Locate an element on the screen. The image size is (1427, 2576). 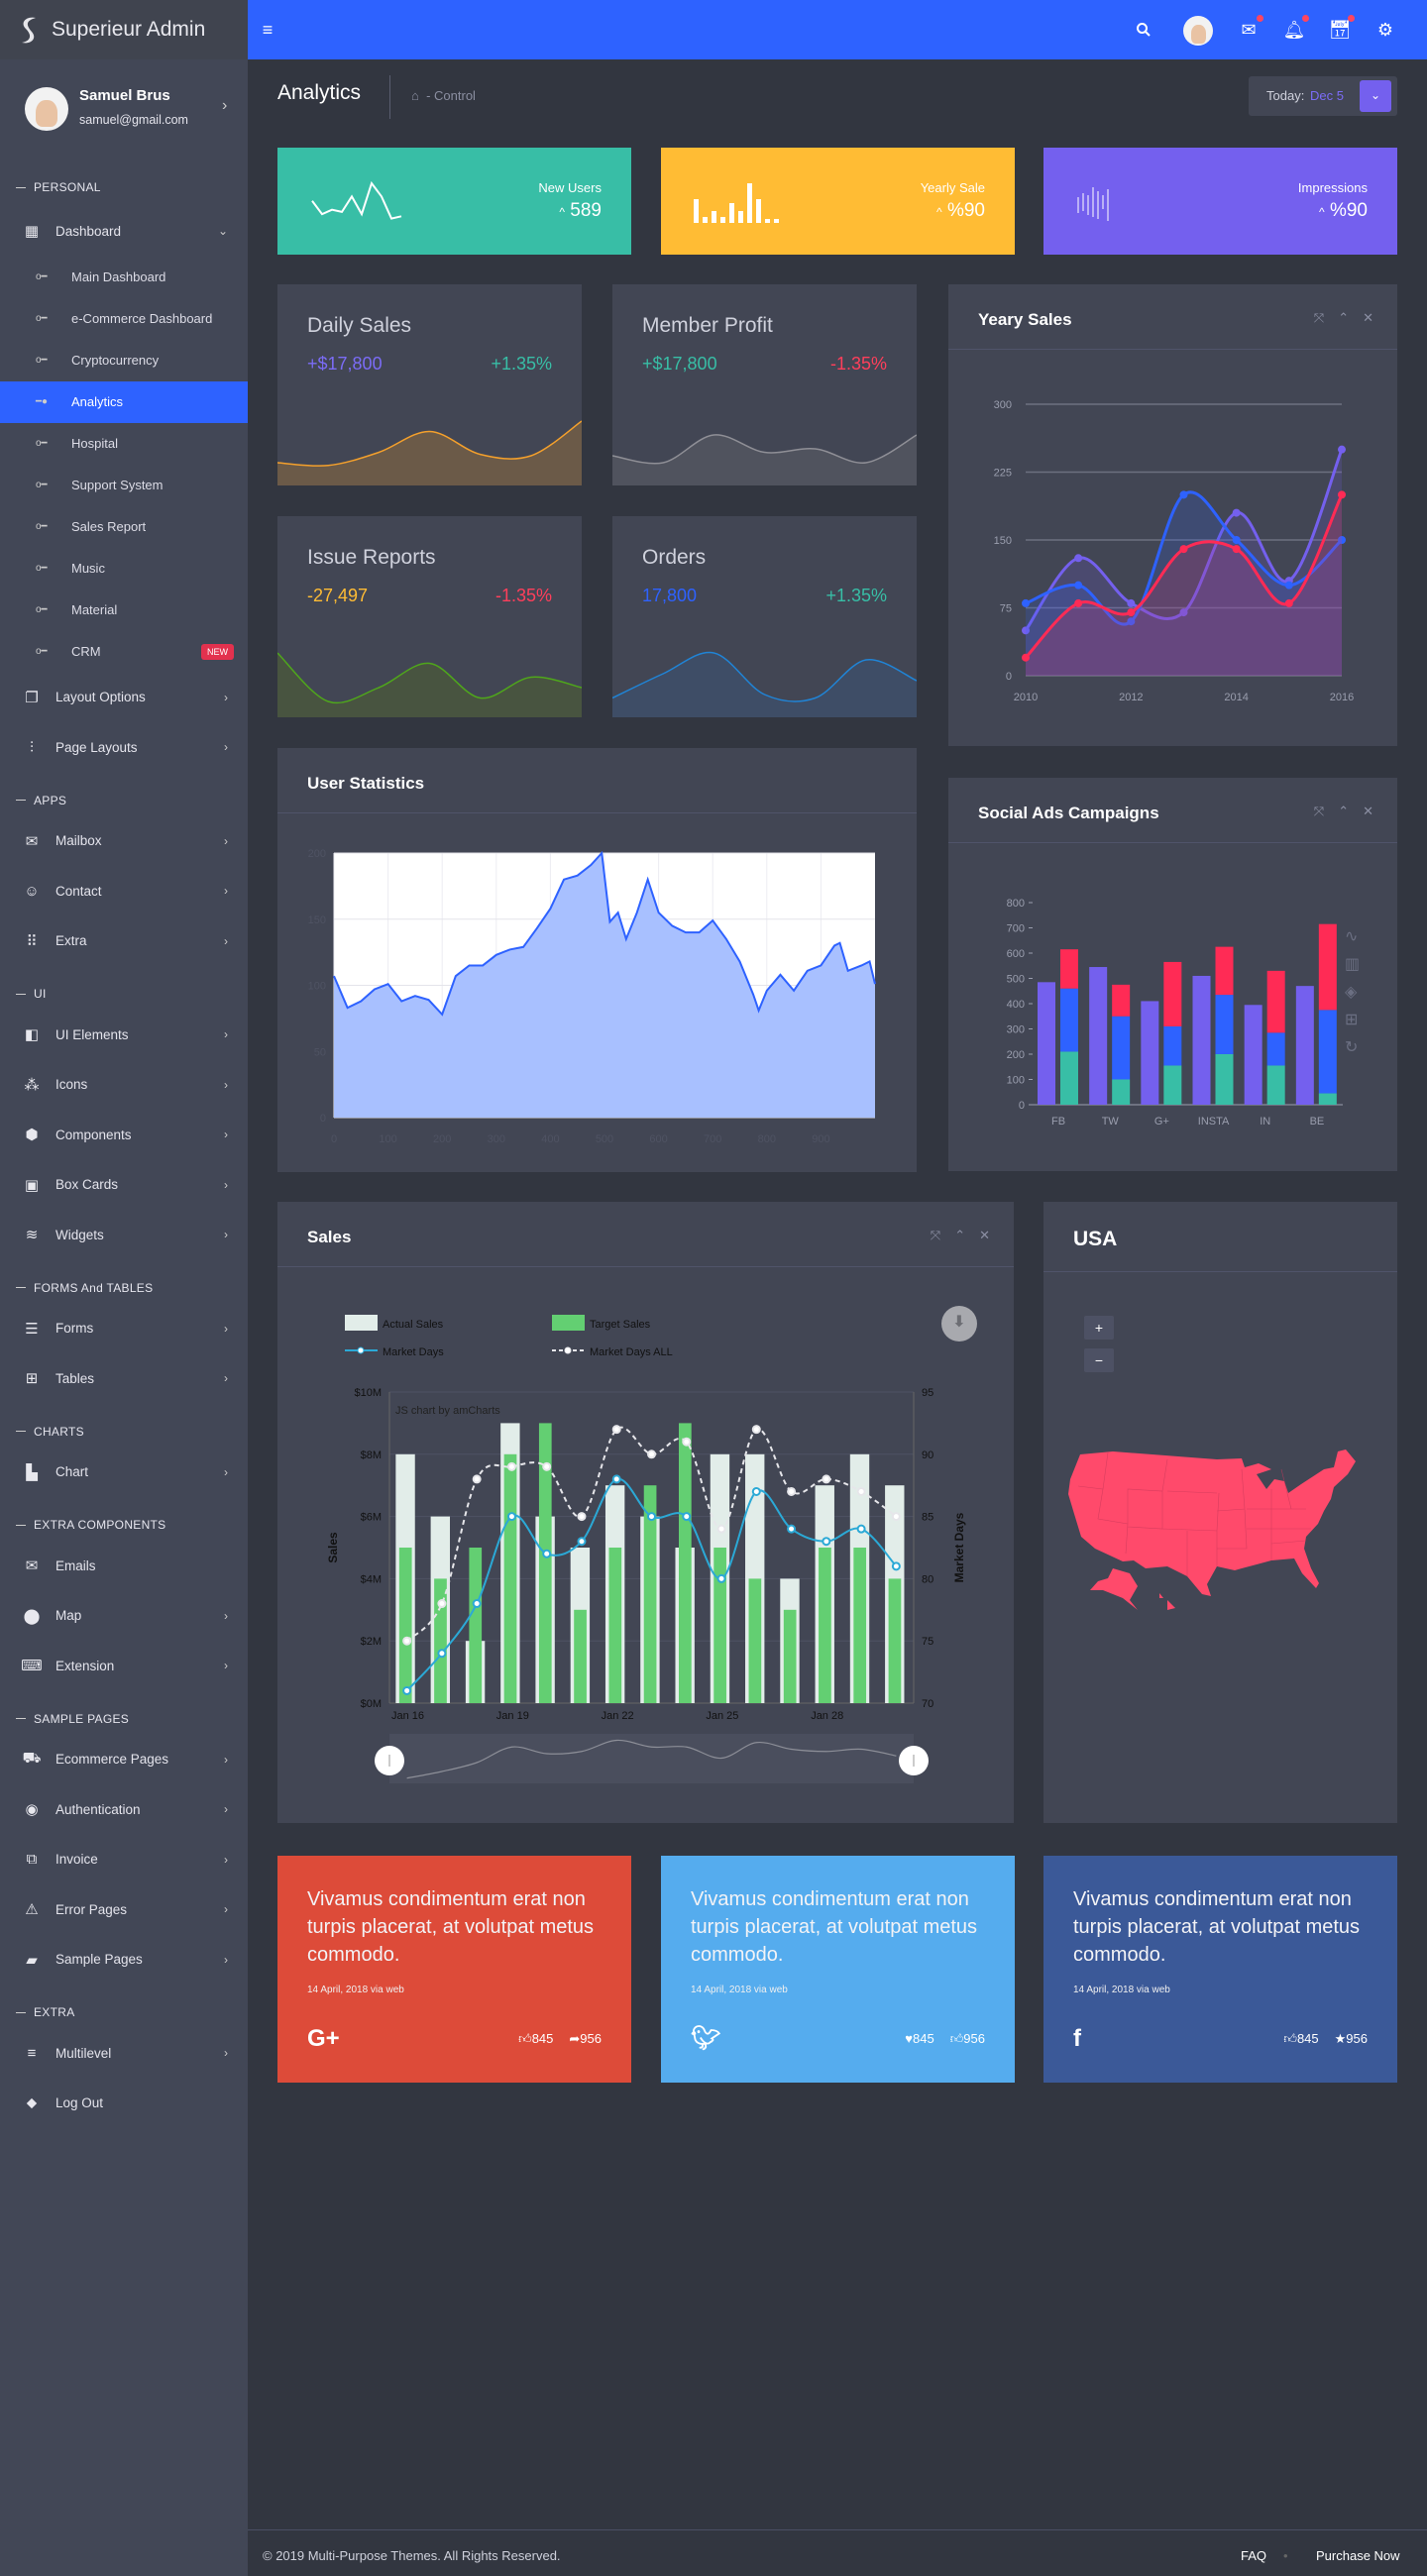
stat-2: ★956 is located at coordinates (1351, 2039).